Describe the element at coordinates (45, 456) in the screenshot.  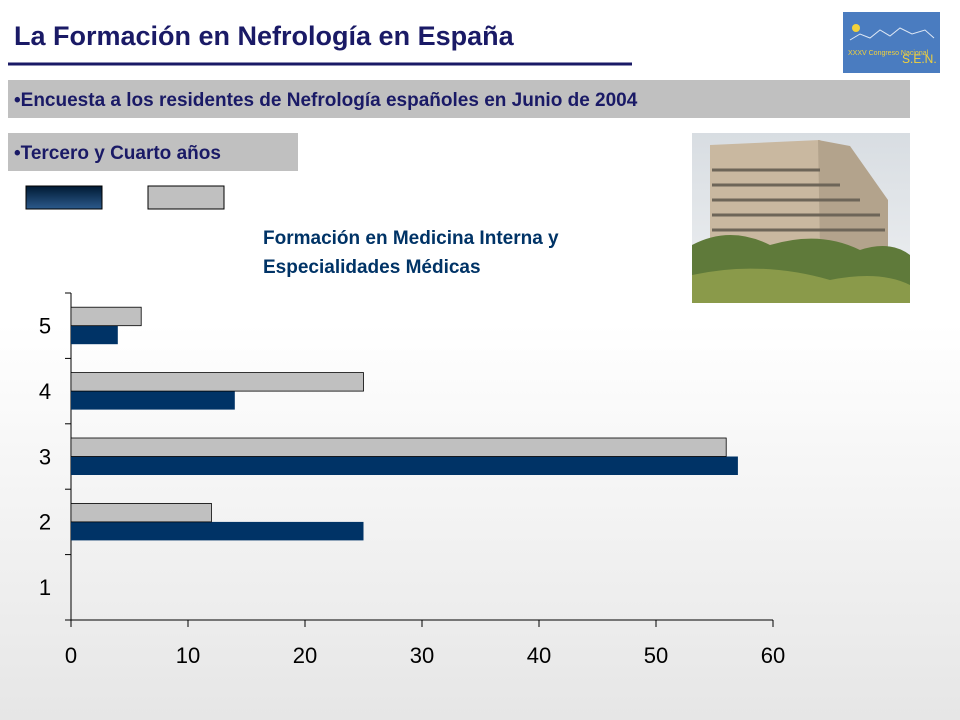
I see `y-tick-label: 3` at that location.